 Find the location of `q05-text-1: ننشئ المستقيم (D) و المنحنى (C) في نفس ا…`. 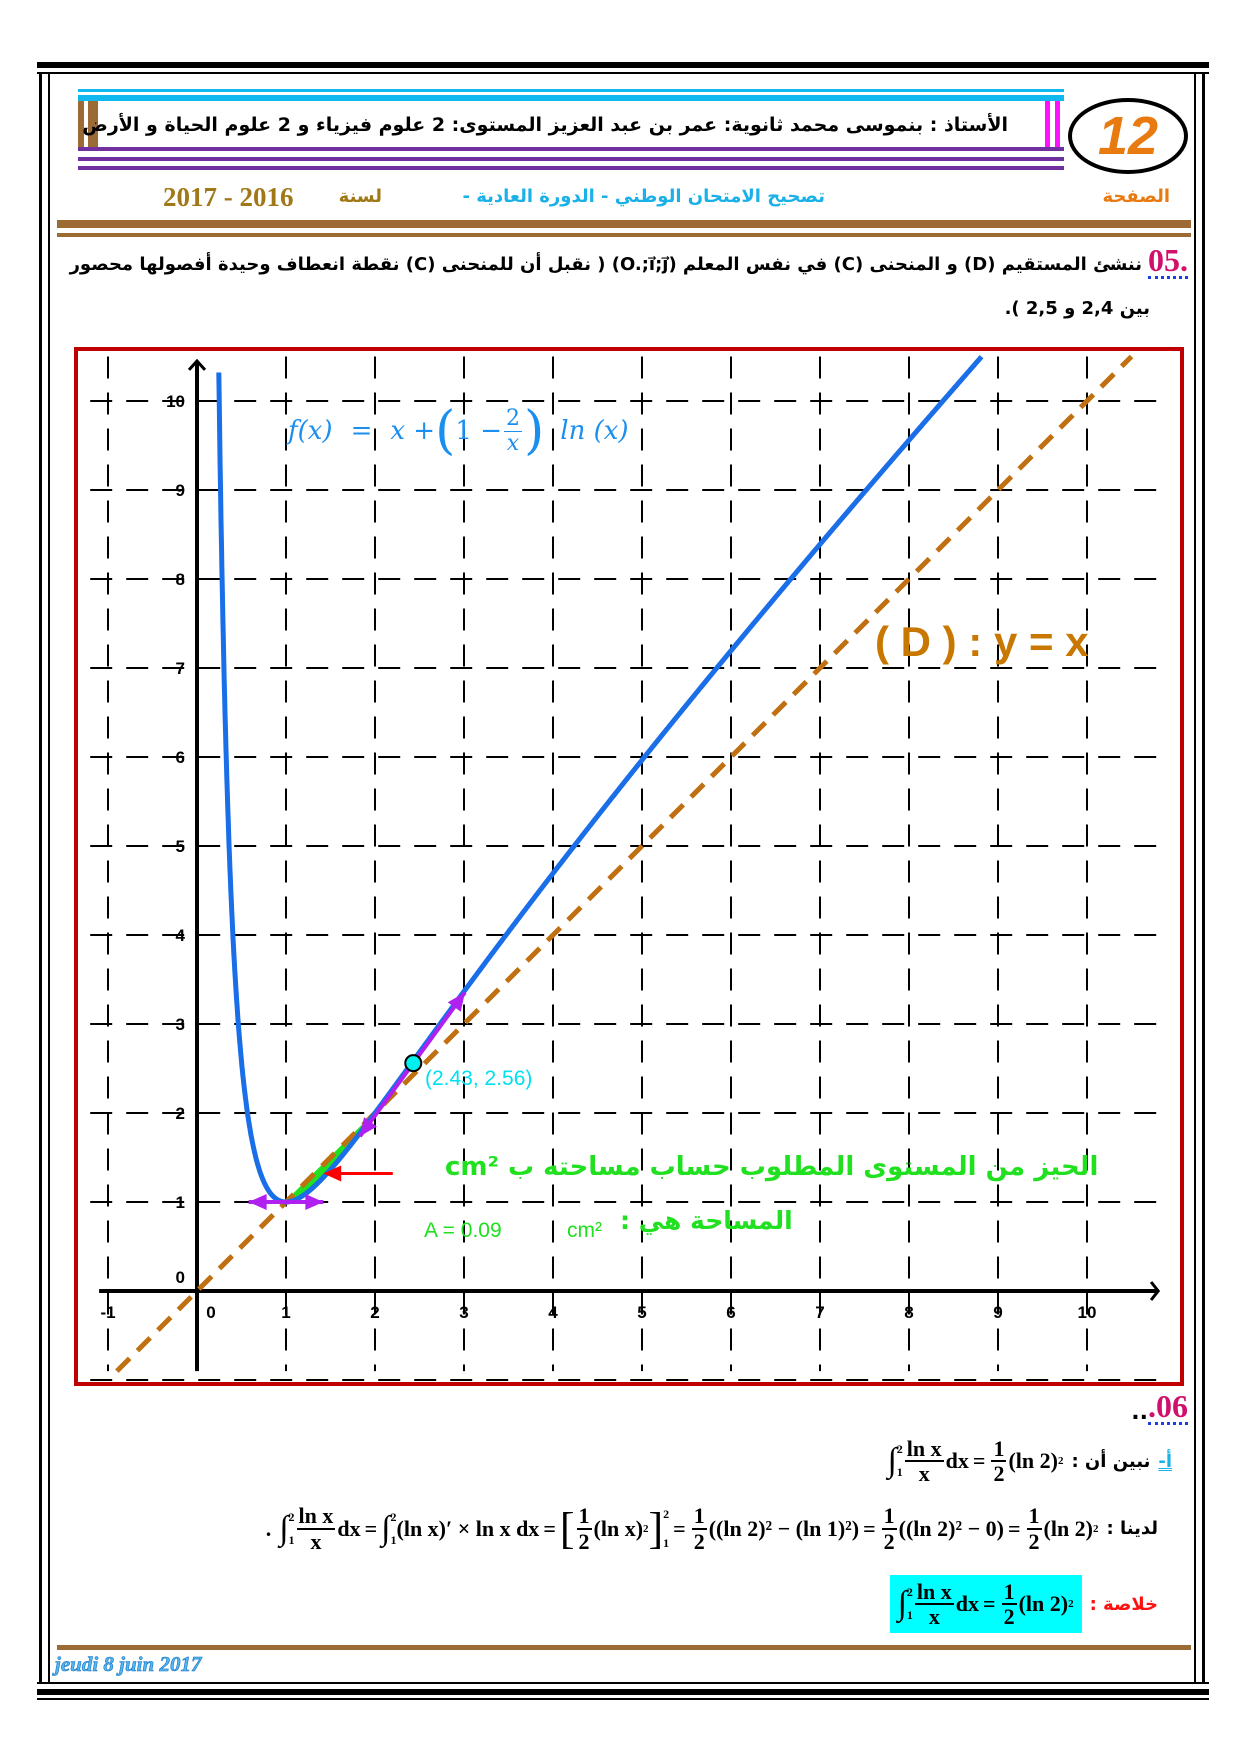

q05-text-1: ننشئ المستقيم (D) و المنحنى (C) في نفس ا… is located at coordinates (605, 264).